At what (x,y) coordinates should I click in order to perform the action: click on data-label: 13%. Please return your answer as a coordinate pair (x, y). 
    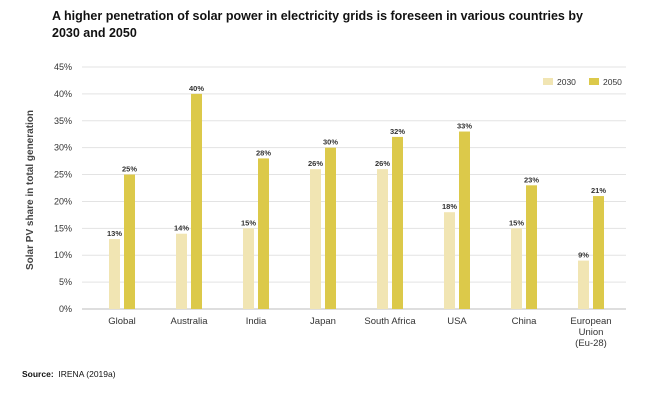
    Looking at the image, I should click on (114, 233).